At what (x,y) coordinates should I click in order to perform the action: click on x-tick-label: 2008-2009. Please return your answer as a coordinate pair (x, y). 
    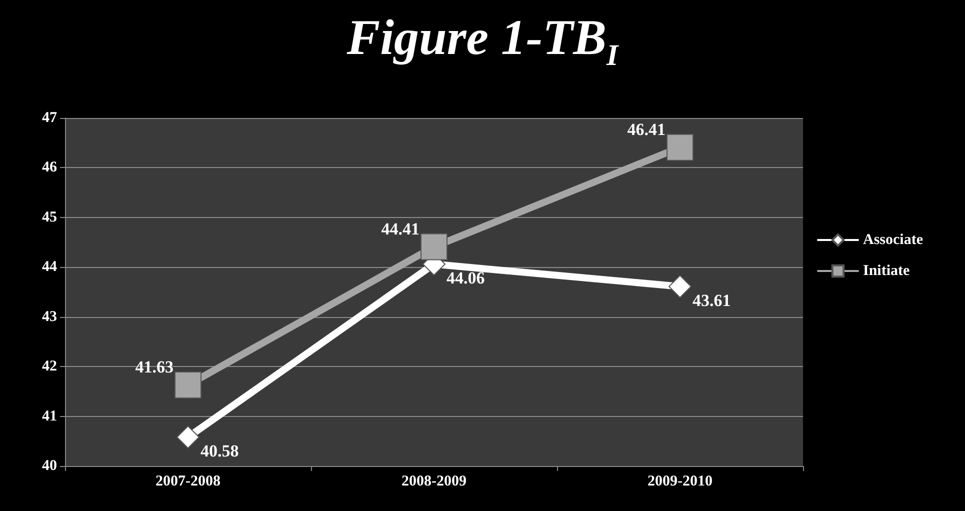
    Looking at the image, I should click on (434, 482).